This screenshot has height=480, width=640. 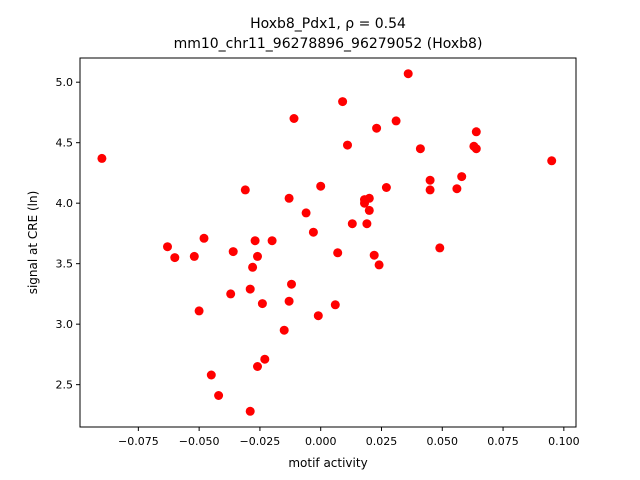 I want to click on x-tick-label-2: −0.025, so click(x=260, y=441).